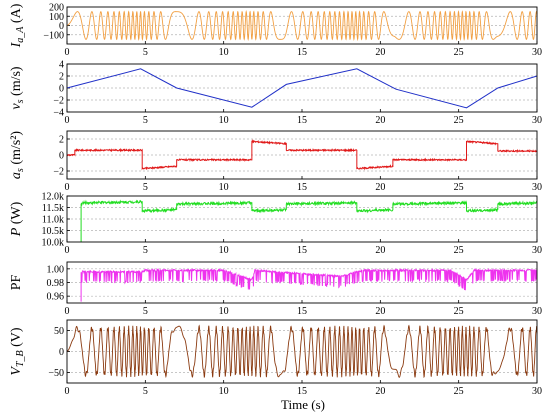 Image resolution: width=550 pixels, height=417 pixels. I want to click on y-tick-label: 100, so click(56, 17).